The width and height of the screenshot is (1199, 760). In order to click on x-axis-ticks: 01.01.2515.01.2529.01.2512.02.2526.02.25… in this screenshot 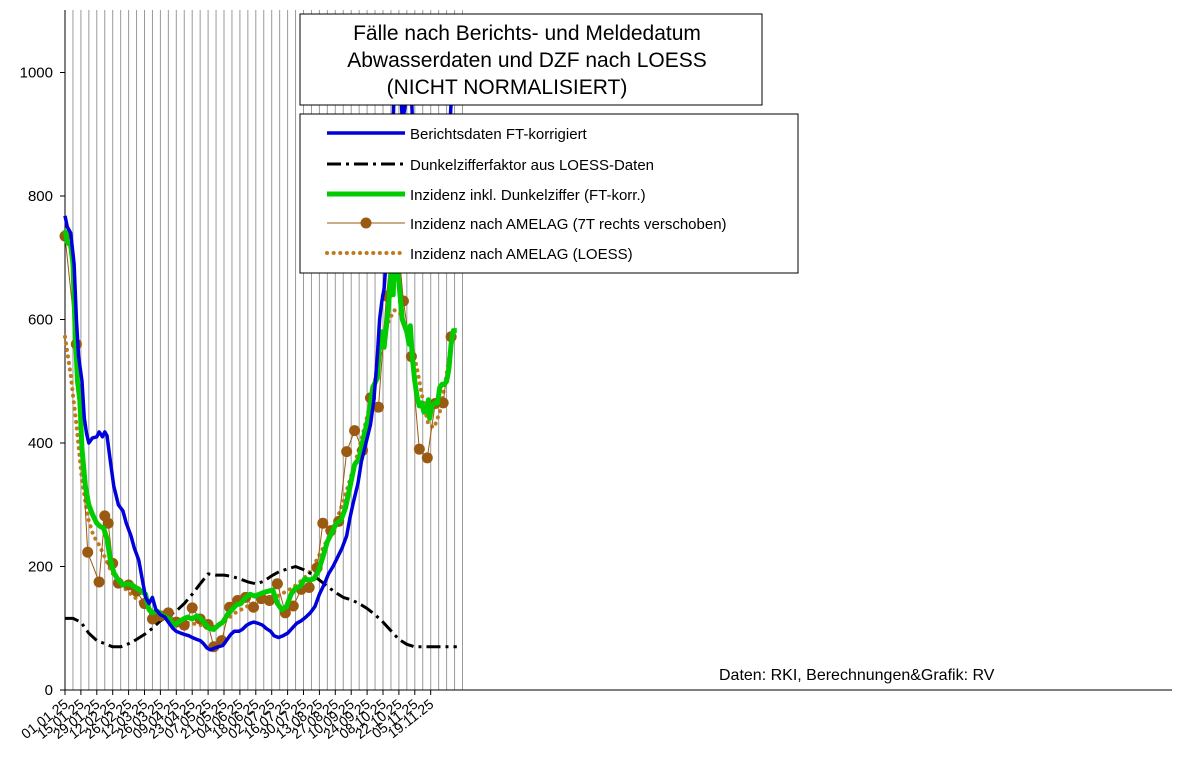, I will do `click(227, 716)`.